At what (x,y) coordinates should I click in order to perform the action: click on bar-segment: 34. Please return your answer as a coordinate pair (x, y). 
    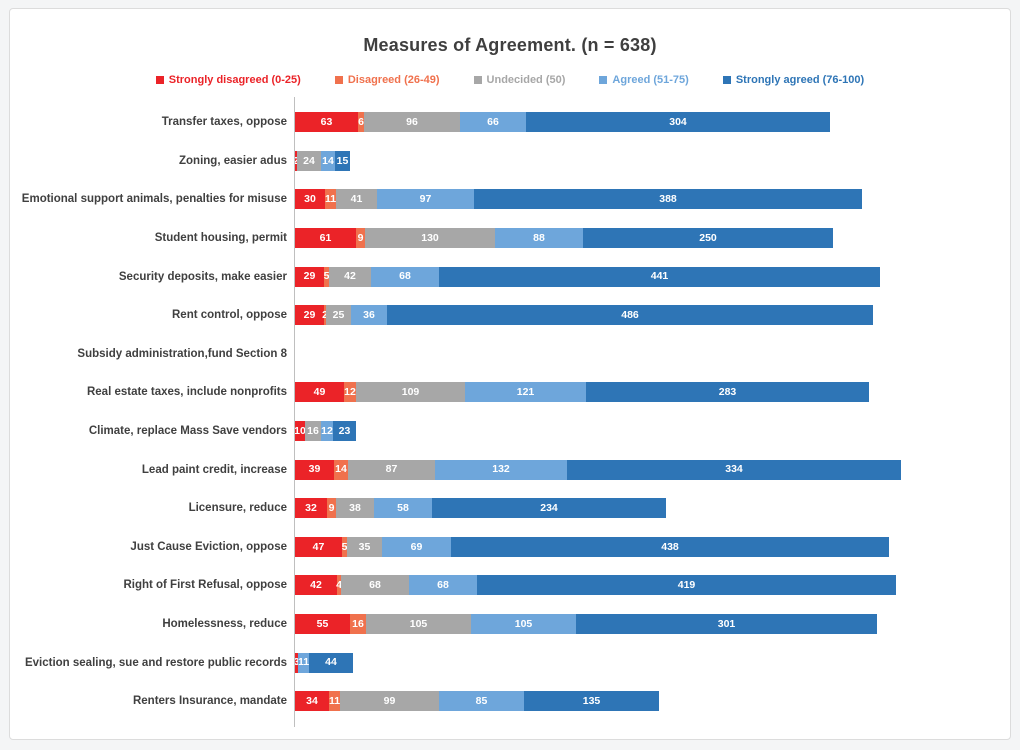
    Looking at the image, I should click on (312, 701).